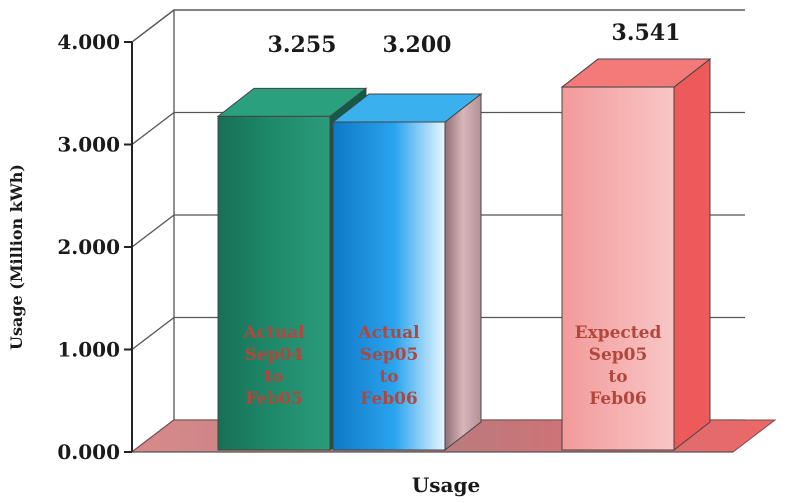 This screenshot has width=789, height=503. Describe the element at coordinates (88, 247) in the screenshot. I see `y-tick-label: 2.000` at that location.